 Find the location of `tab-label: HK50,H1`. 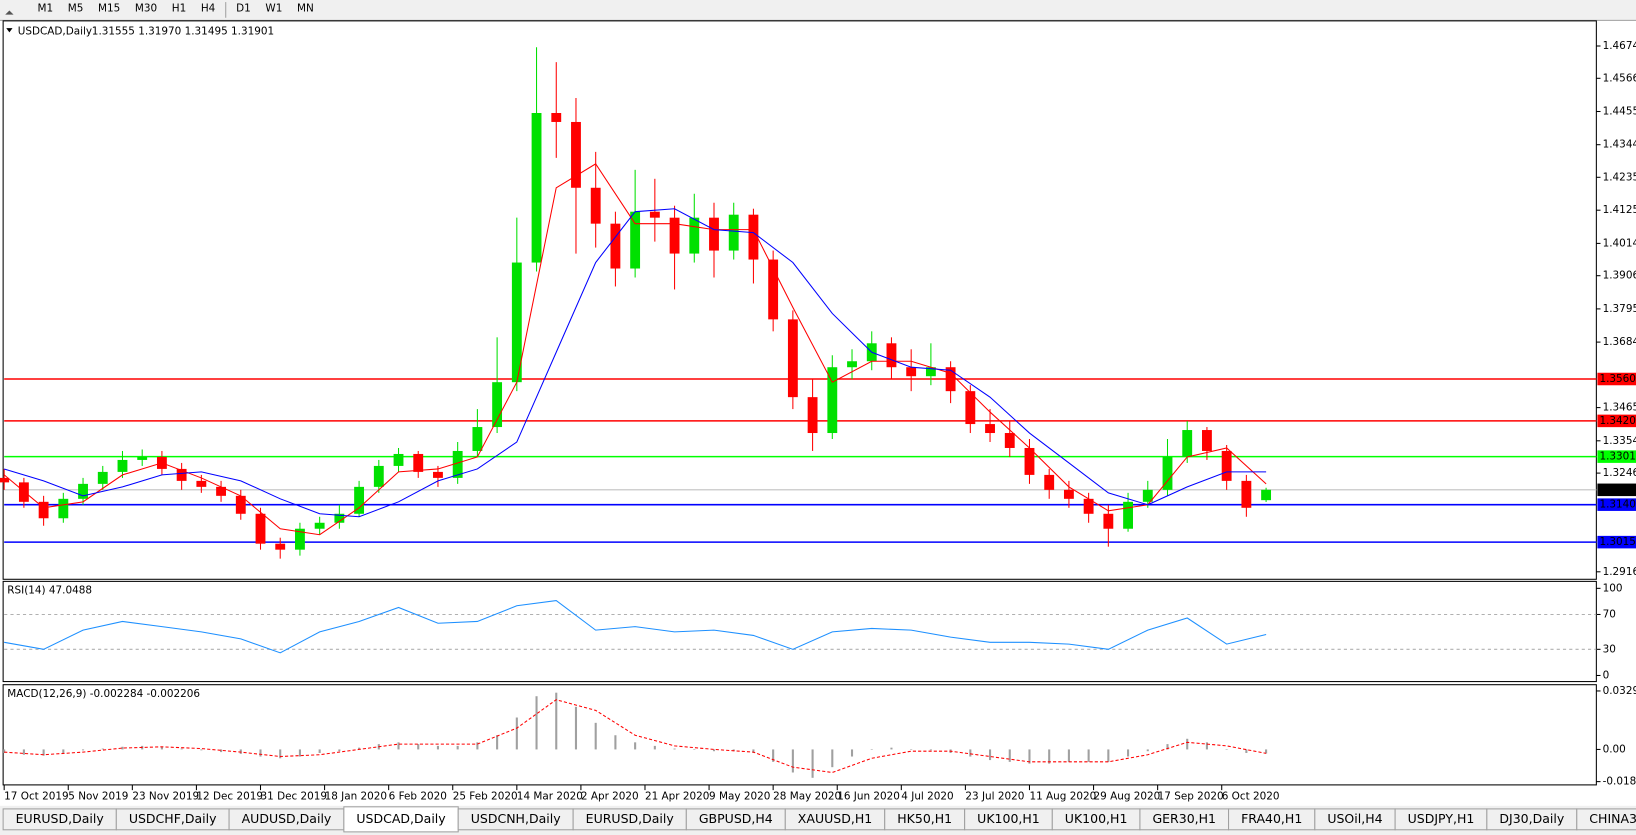

tab-label: HK50,H1 is located at coordinates (924, 818).